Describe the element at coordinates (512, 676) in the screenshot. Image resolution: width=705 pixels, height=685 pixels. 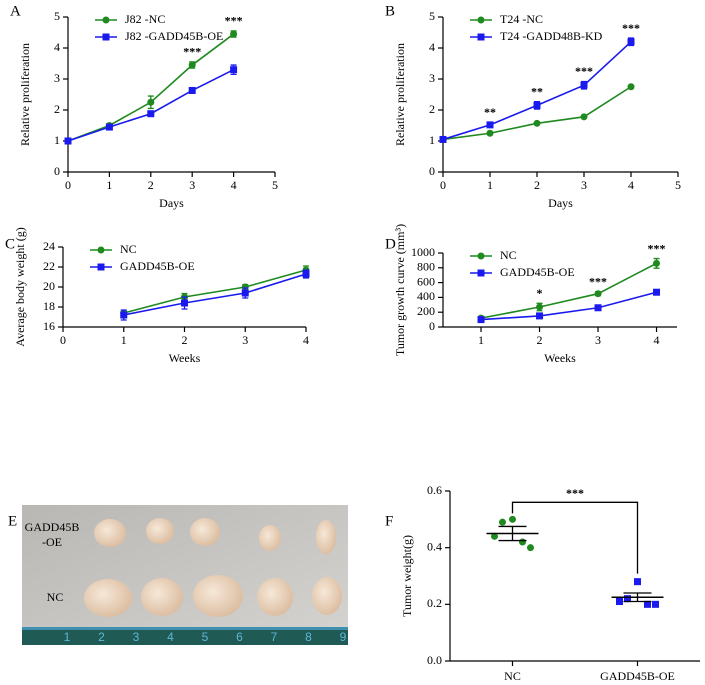
I see `x-tick-label: NC` at that location.